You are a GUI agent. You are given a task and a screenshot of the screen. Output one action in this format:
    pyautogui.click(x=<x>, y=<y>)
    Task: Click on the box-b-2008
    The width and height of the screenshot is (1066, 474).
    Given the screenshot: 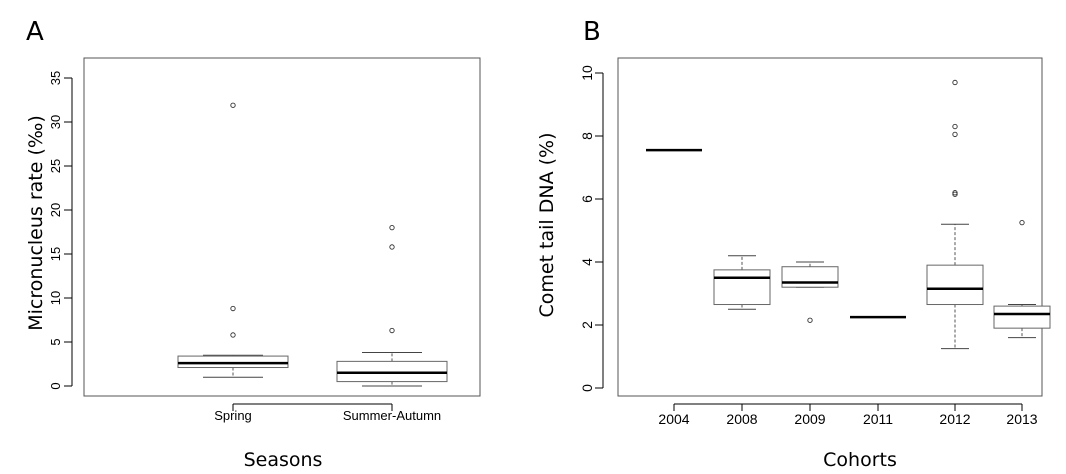 What is the action you would take?
    pyautogui.click(x=742, y=282)
    